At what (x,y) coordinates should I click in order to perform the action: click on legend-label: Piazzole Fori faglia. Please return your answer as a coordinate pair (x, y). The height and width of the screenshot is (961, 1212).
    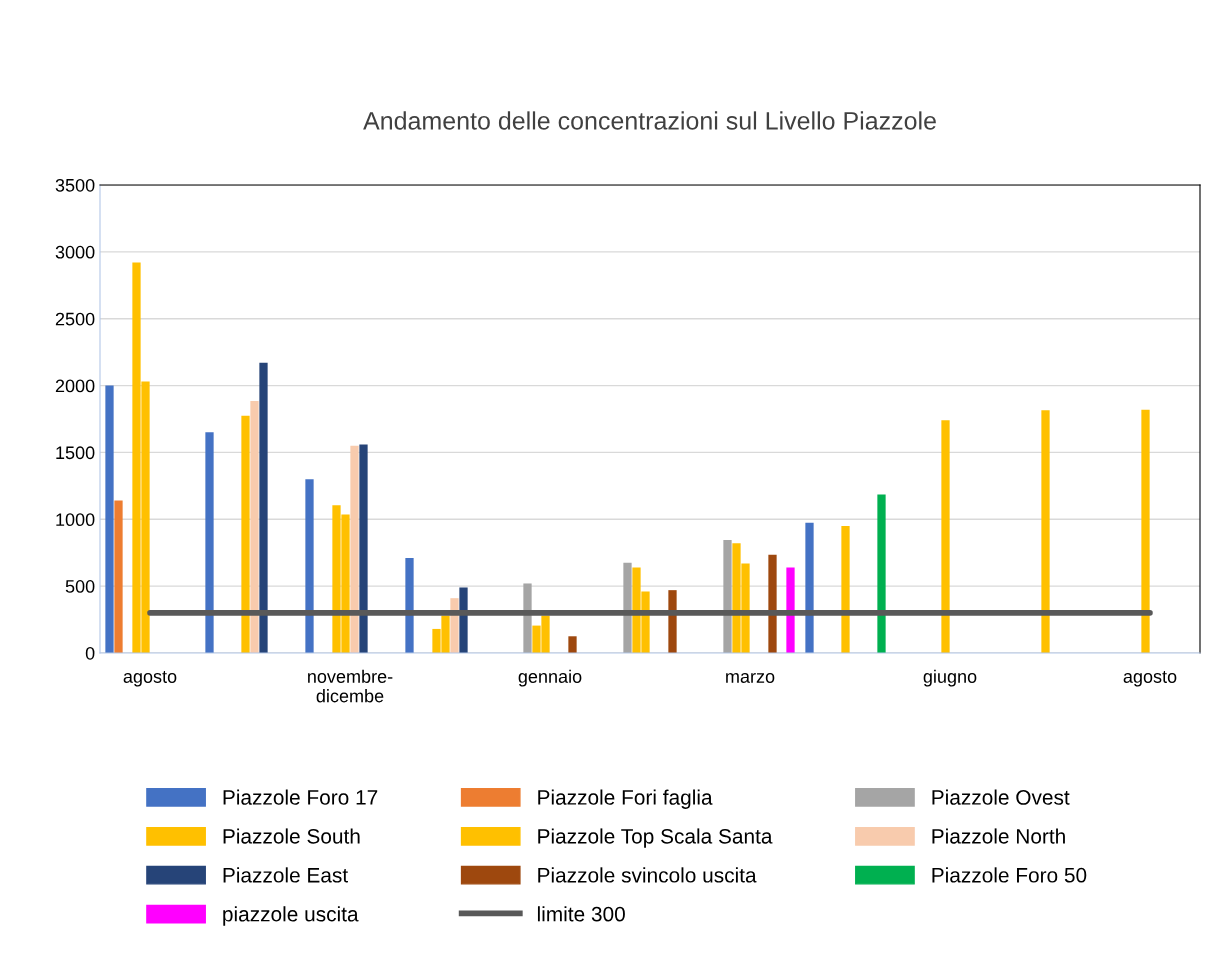
    Looking at the image, I should click on (625, 799).